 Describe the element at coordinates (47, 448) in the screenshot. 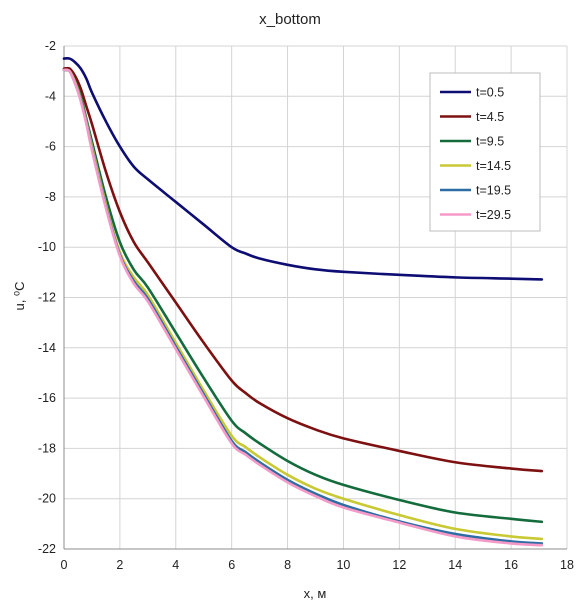

I see `y-tick-label: -18` at that location.